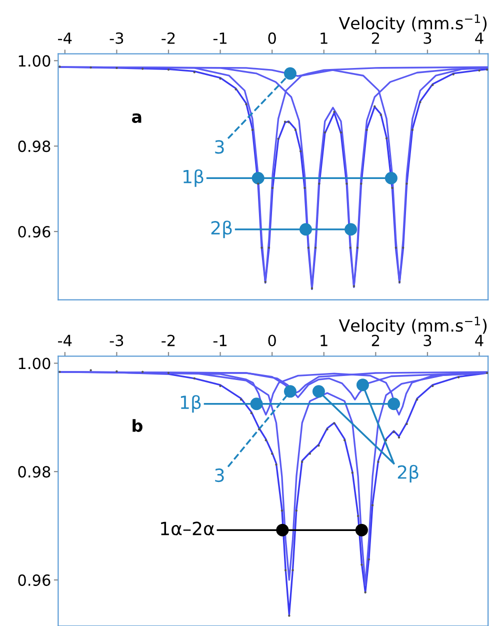  I want to click on annotation: b, so click(137, 425).